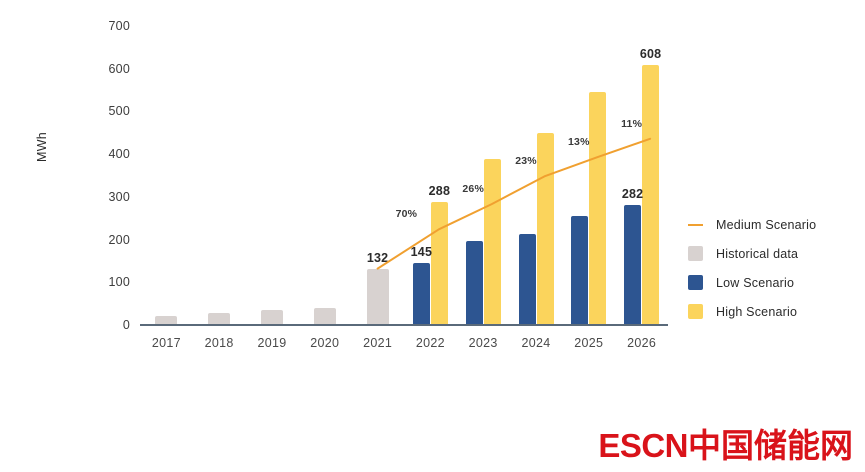 The height and width of the screenshot is (472, 865). I want to click on legend-item-high-scenario: High Scenario, so click(773, 311).